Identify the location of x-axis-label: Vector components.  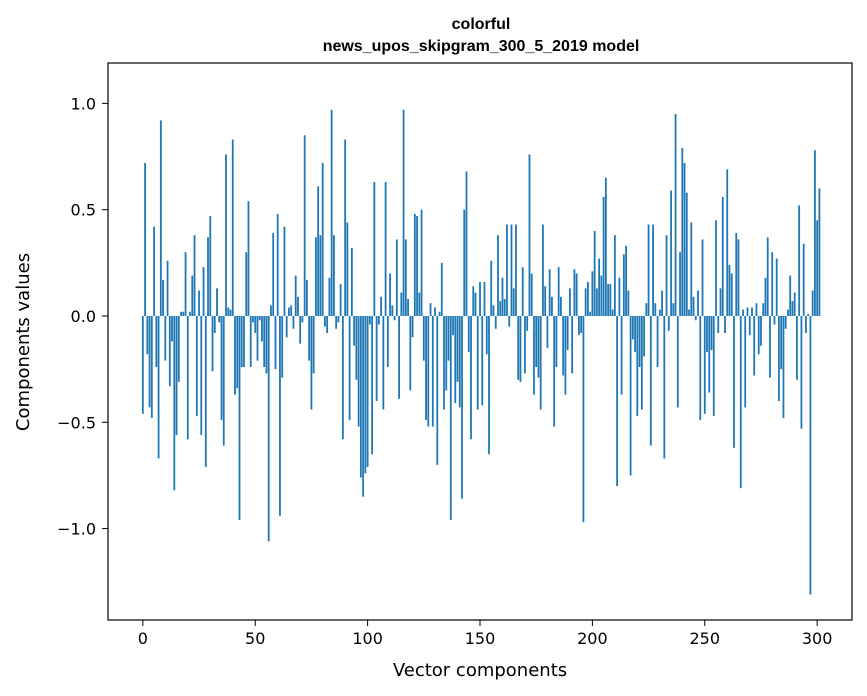
(480, 670).